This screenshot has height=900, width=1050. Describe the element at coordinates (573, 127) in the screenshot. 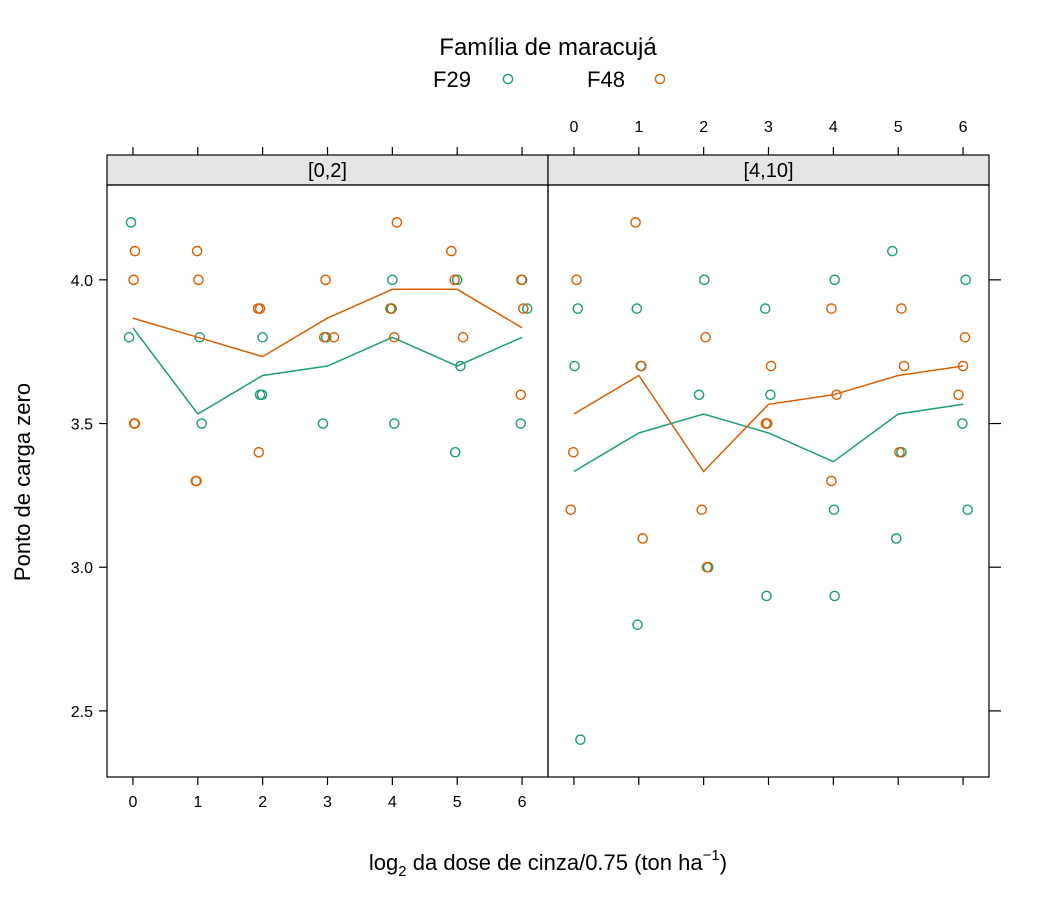

I see `x-tick-label: 0` at that location.